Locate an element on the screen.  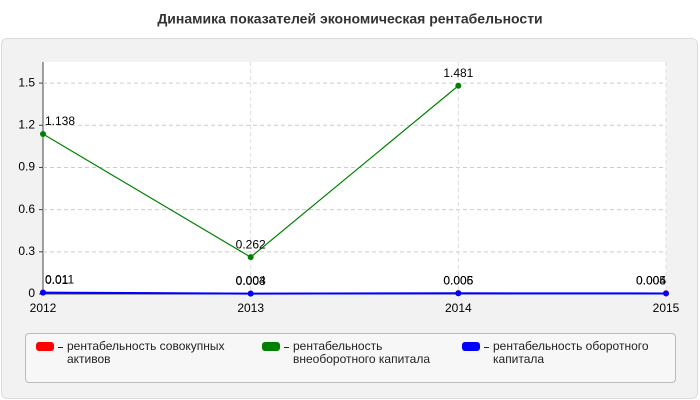
legend-label: рентабельность внеоборотного капитала is located at coordinates (361, 352).